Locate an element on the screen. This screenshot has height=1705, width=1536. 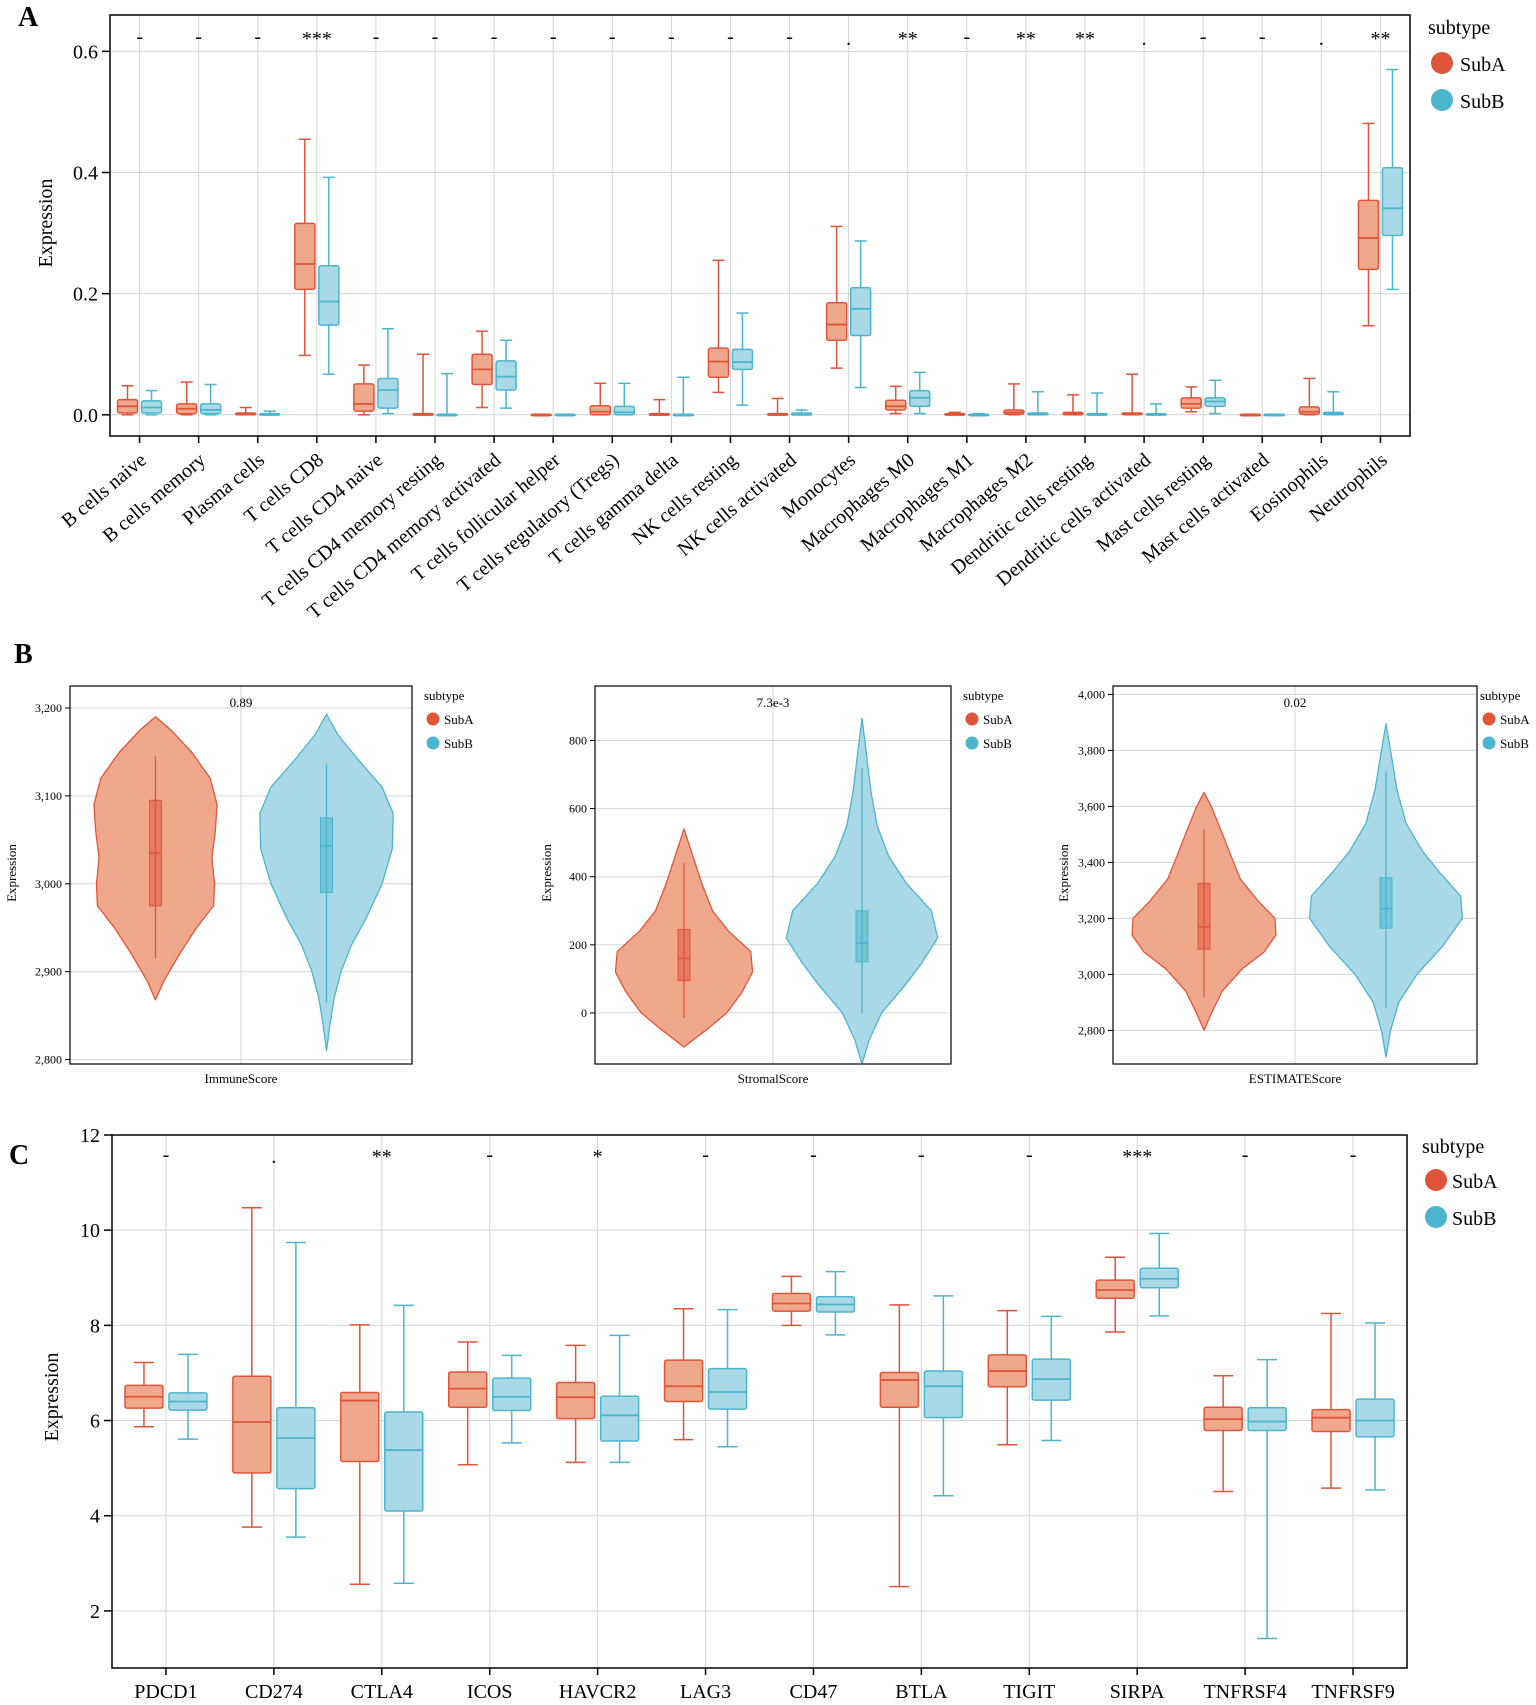
significance-mark-mast-cells-activated: - is located at coordinates (1262, 37).